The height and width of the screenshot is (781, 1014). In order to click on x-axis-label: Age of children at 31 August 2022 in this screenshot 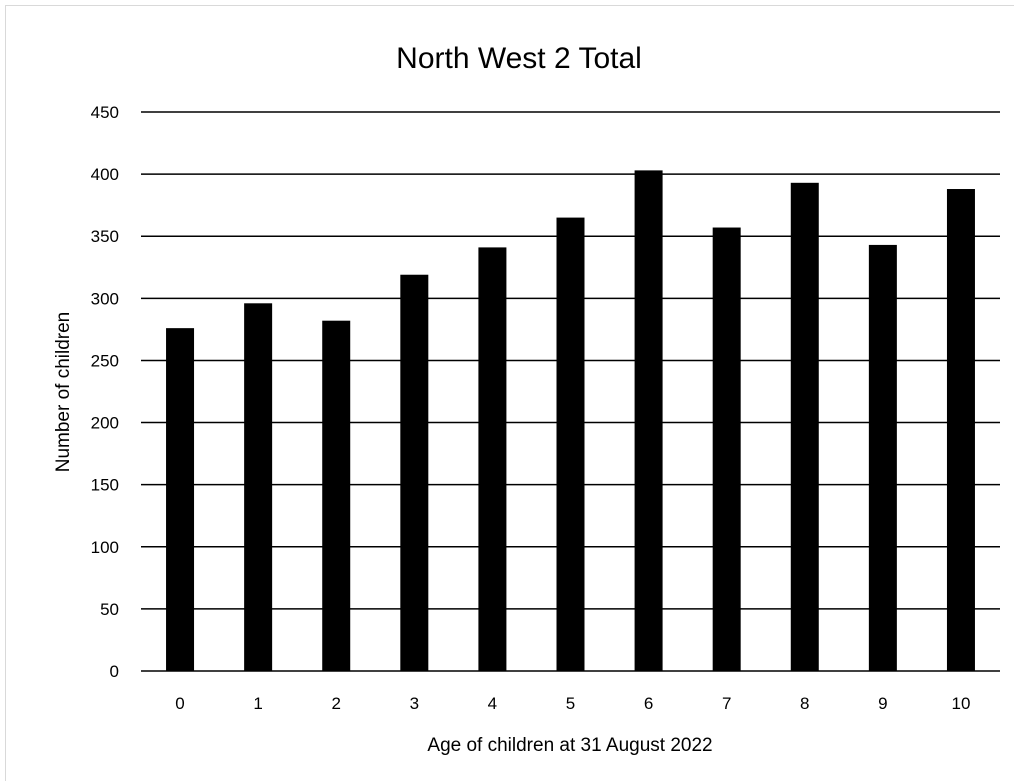, I will do `click(569, 745)`.